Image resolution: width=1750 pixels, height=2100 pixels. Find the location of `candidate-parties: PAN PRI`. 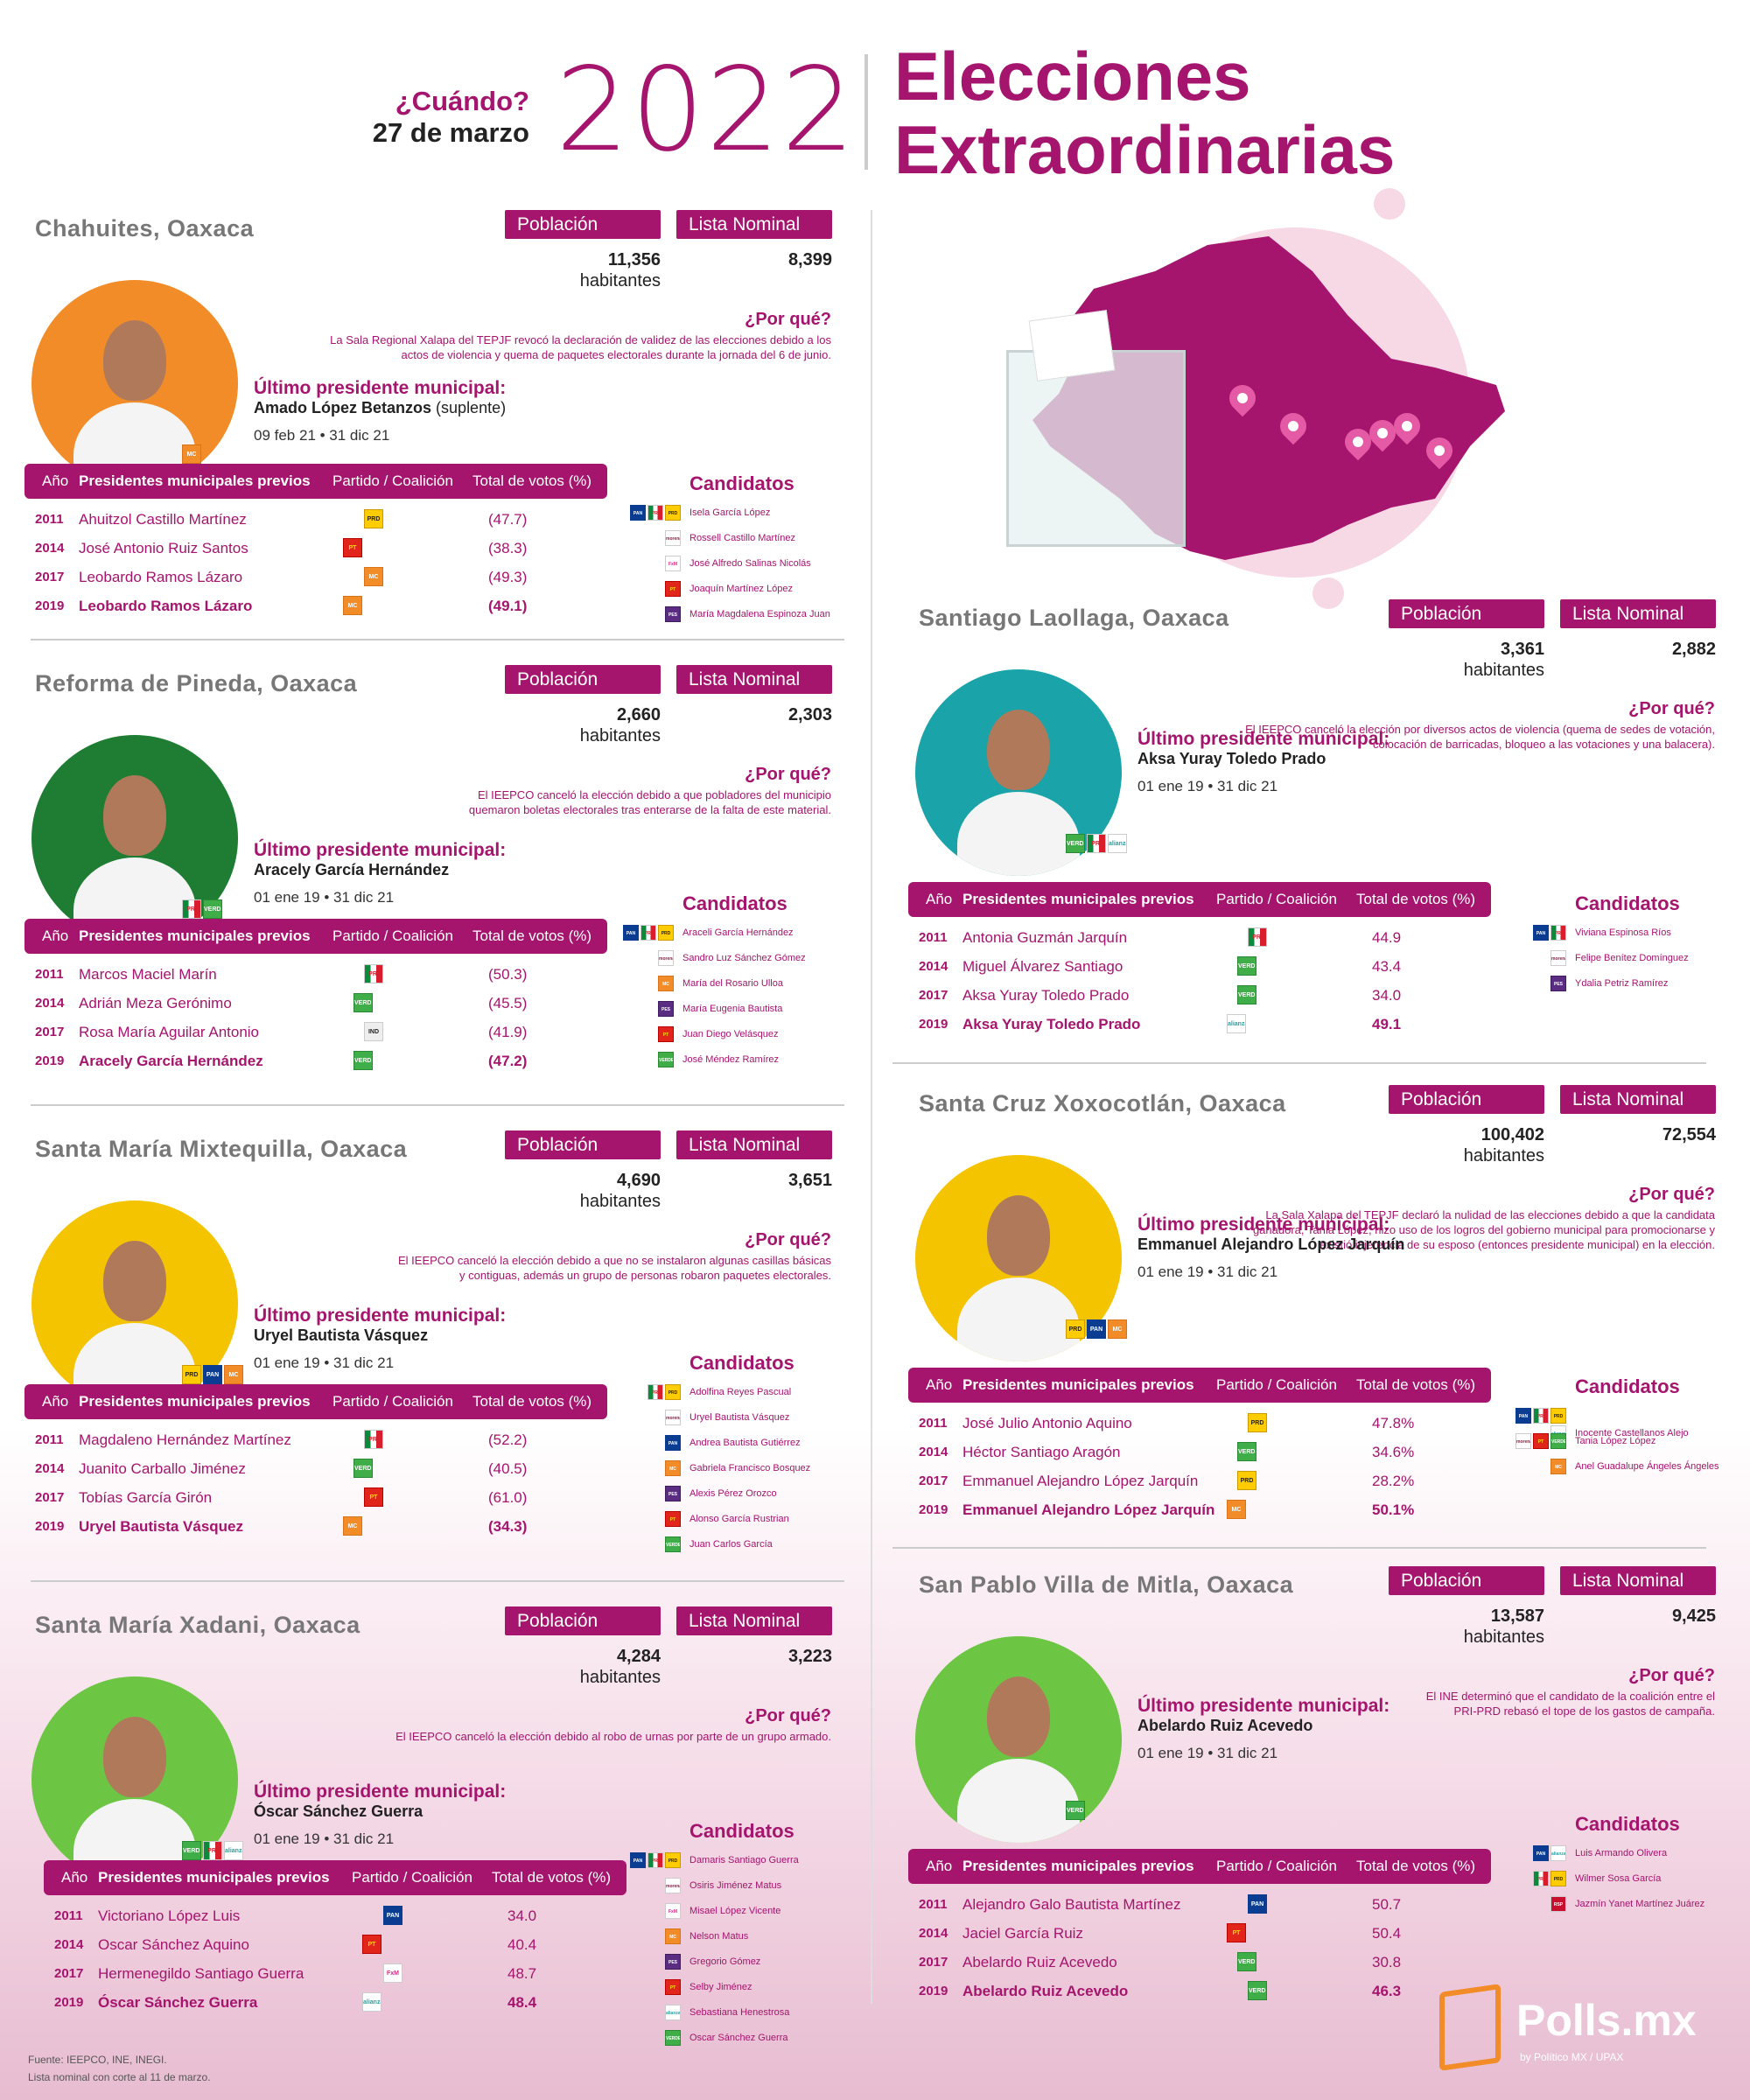

candidate-parties: PAN PRI is located at coordinates (1536, 933).